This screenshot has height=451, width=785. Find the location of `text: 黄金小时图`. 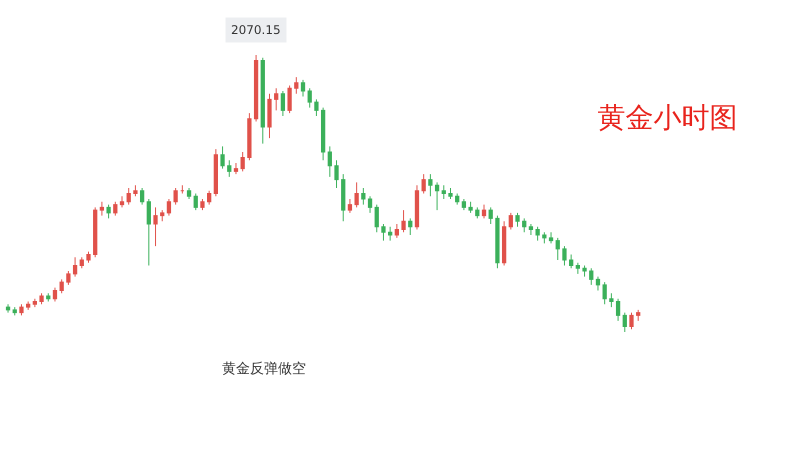

text: 黄金小时图 is located at coordinates (667, 117).